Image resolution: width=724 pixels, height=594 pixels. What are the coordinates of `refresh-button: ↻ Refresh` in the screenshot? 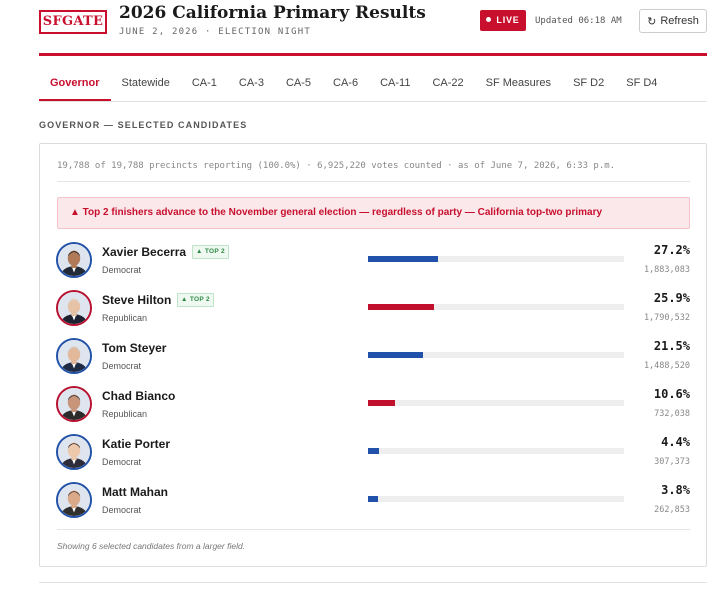 It's located at (673, 21).